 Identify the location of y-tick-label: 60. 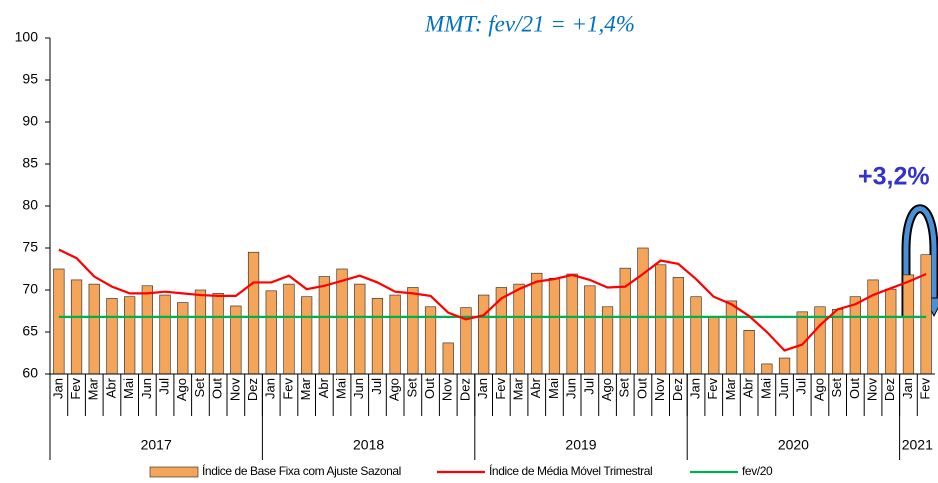
(30, 373).